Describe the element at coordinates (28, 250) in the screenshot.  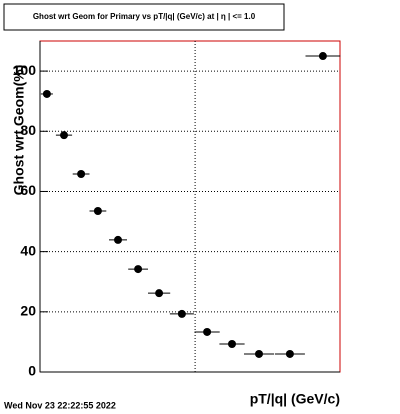
I see `y-tick-label: 40` at that location.